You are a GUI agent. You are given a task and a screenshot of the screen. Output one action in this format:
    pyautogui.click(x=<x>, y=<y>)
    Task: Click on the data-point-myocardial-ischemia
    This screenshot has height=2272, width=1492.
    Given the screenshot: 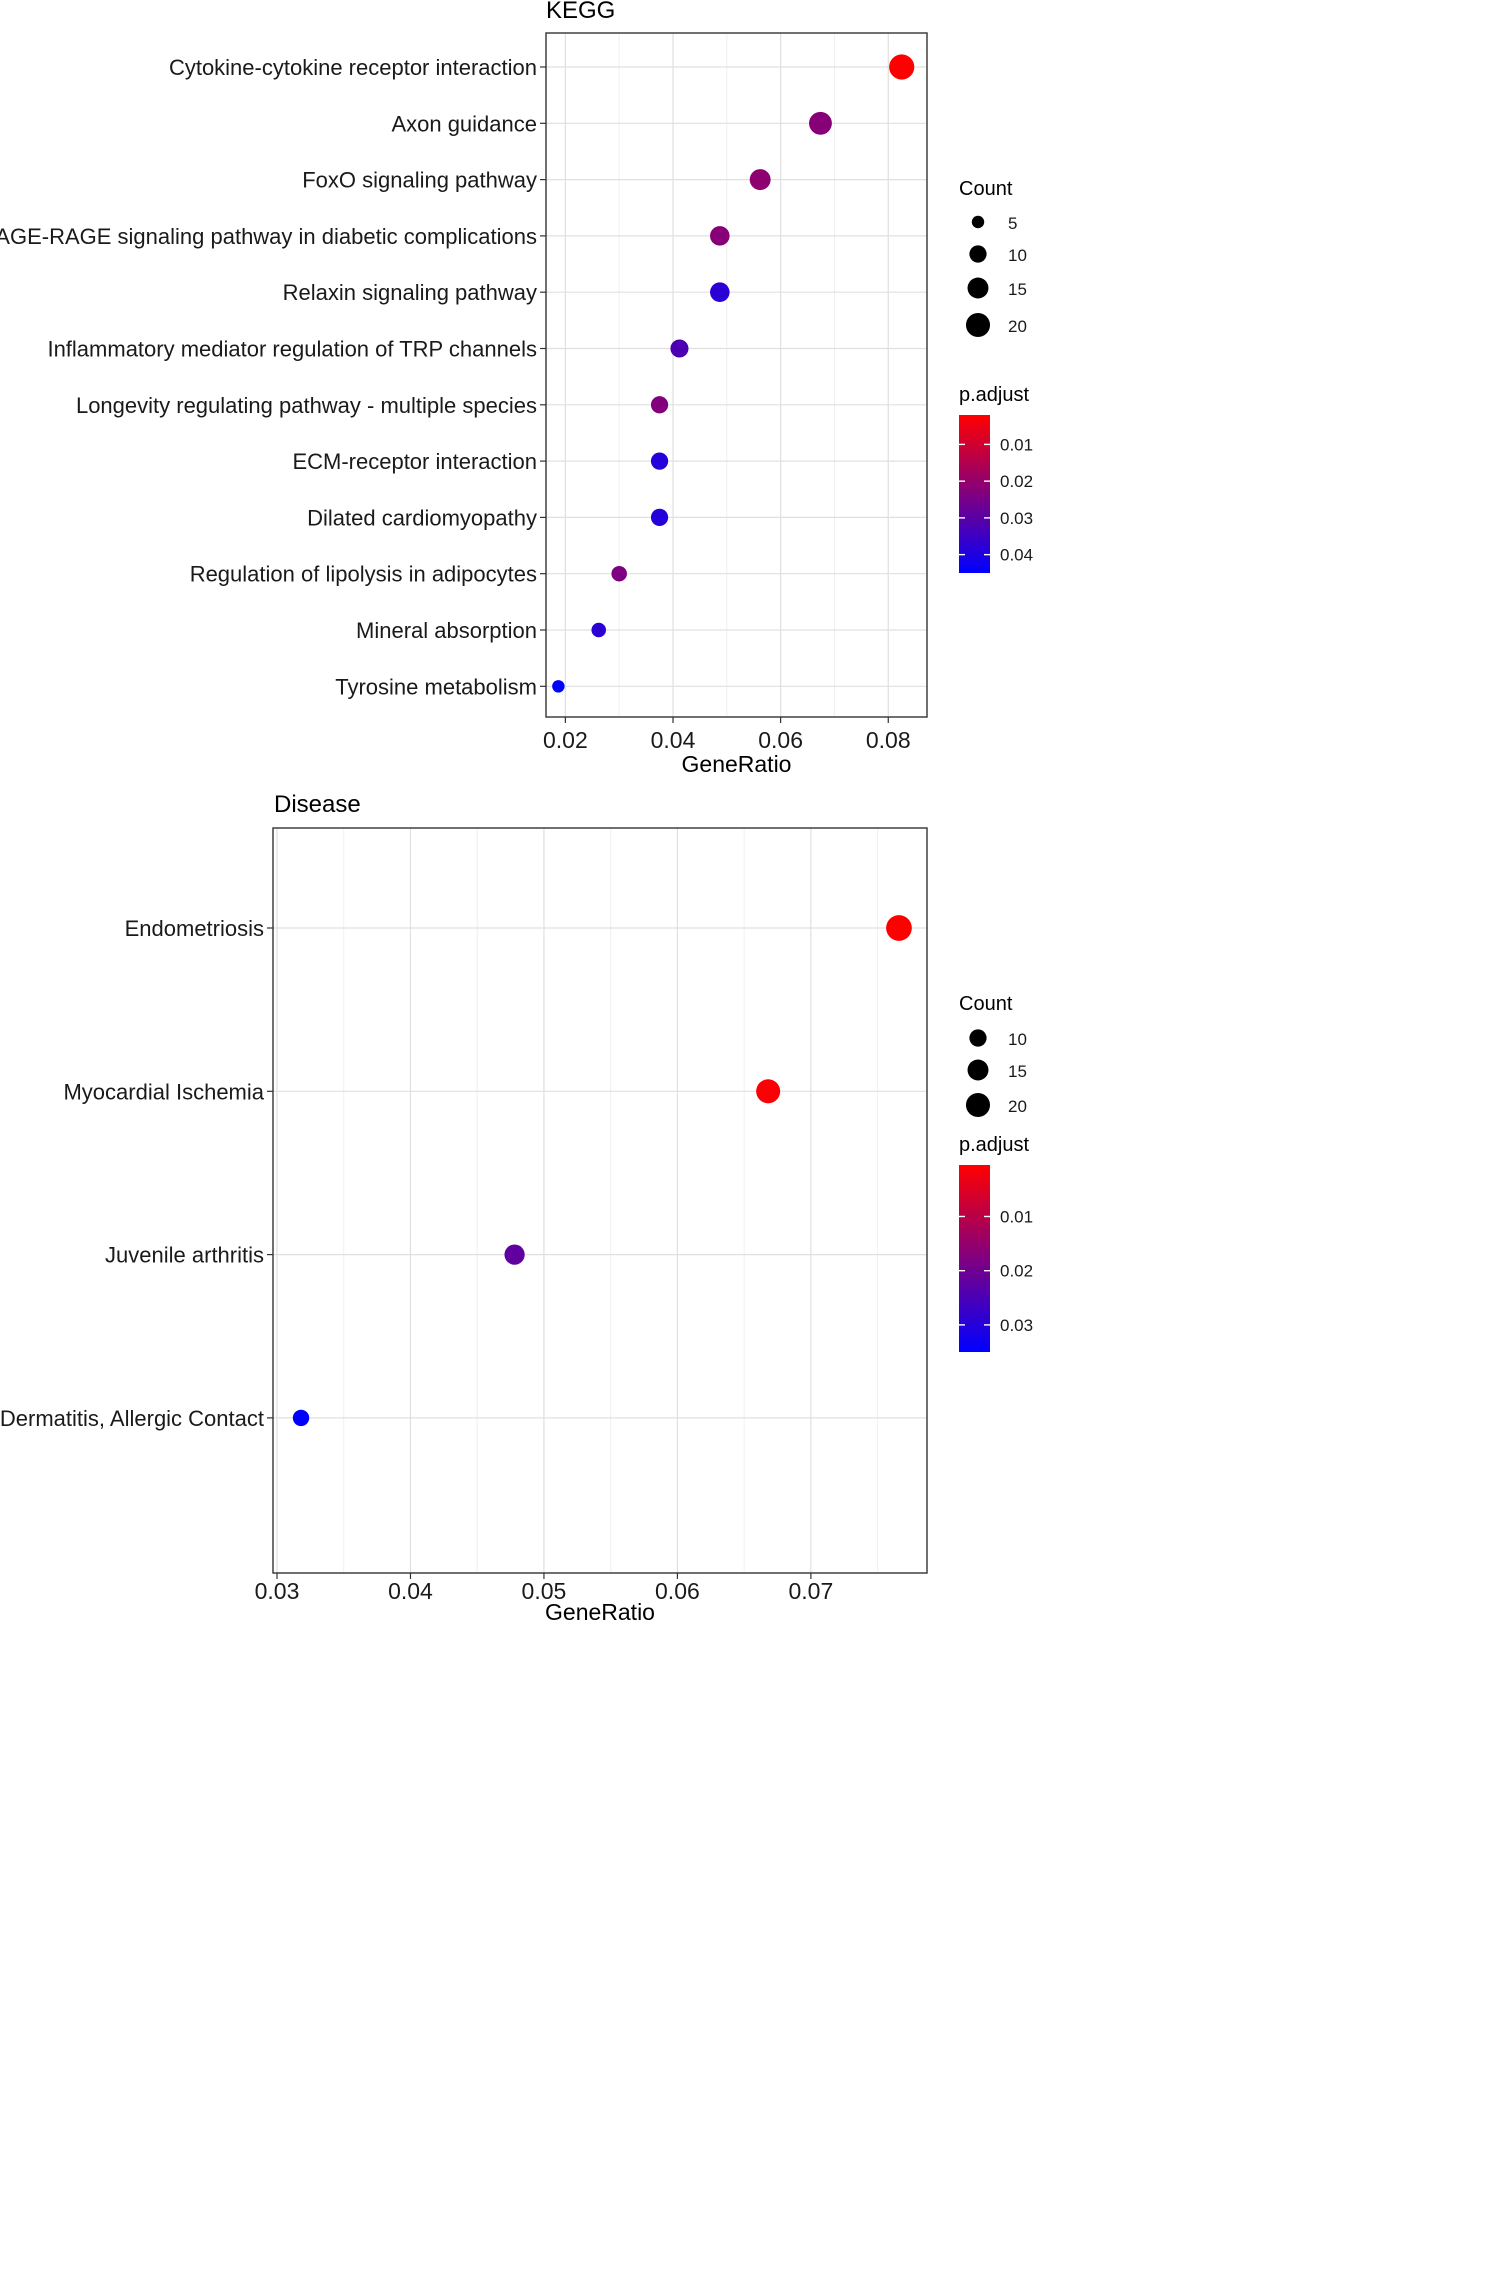 What is the action you would take?
    pyautogui.click(x=768, y=1091)
    